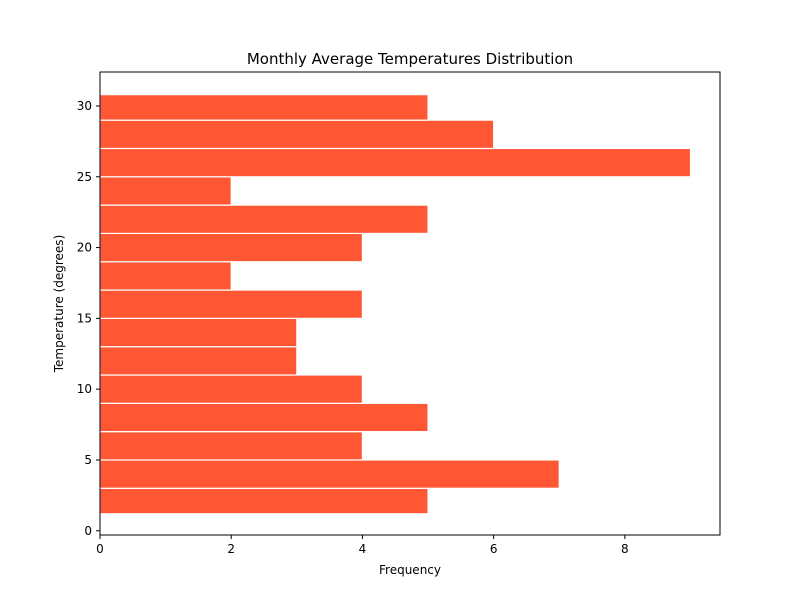 The height and width of the screenshot is (600, 800). Describe the element at coordinates (84, 389) in the screenshot. I see `y-tick-label: 10` at that location.